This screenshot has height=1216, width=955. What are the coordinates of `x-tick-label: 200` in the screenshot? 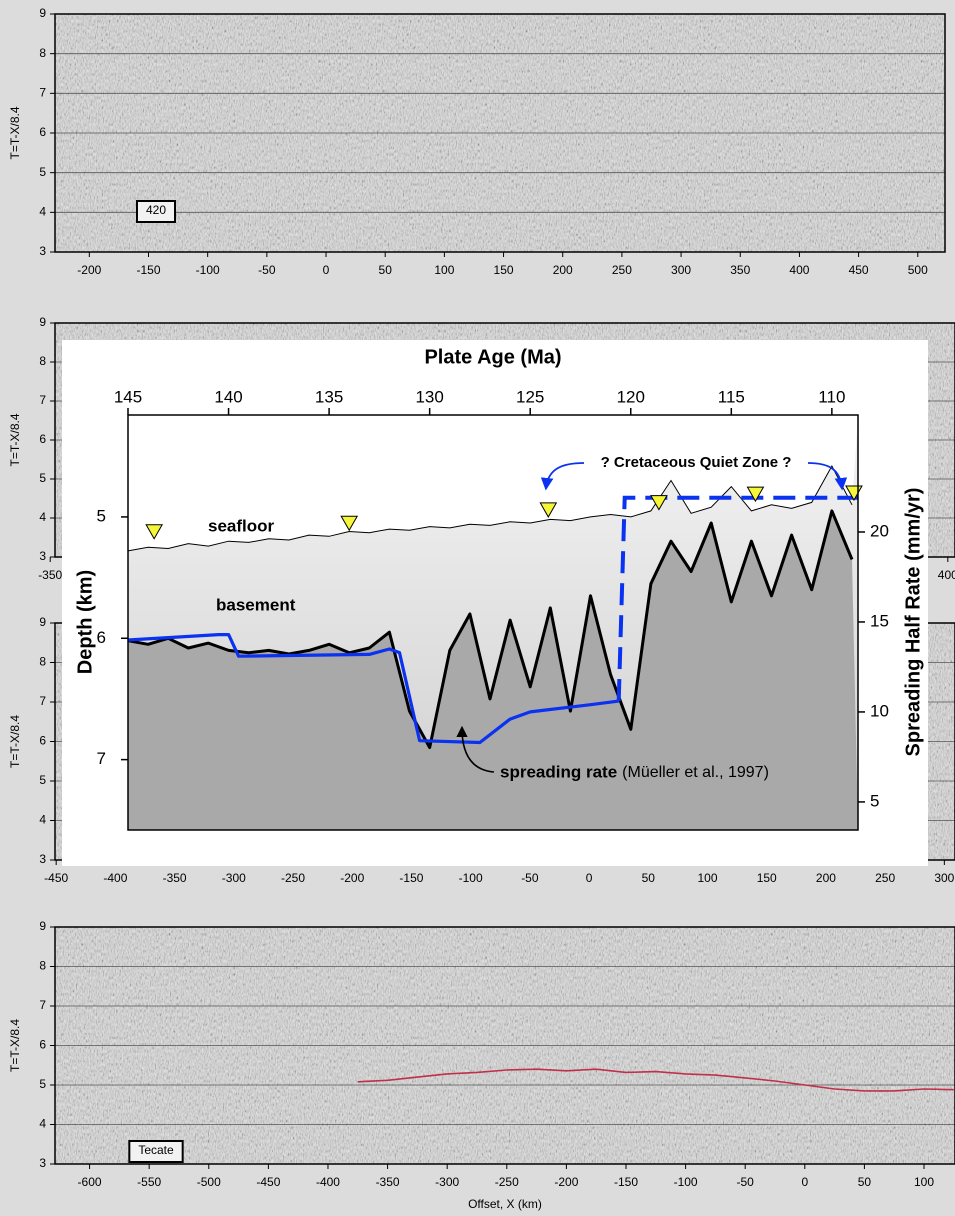 It's located at (563, 270).